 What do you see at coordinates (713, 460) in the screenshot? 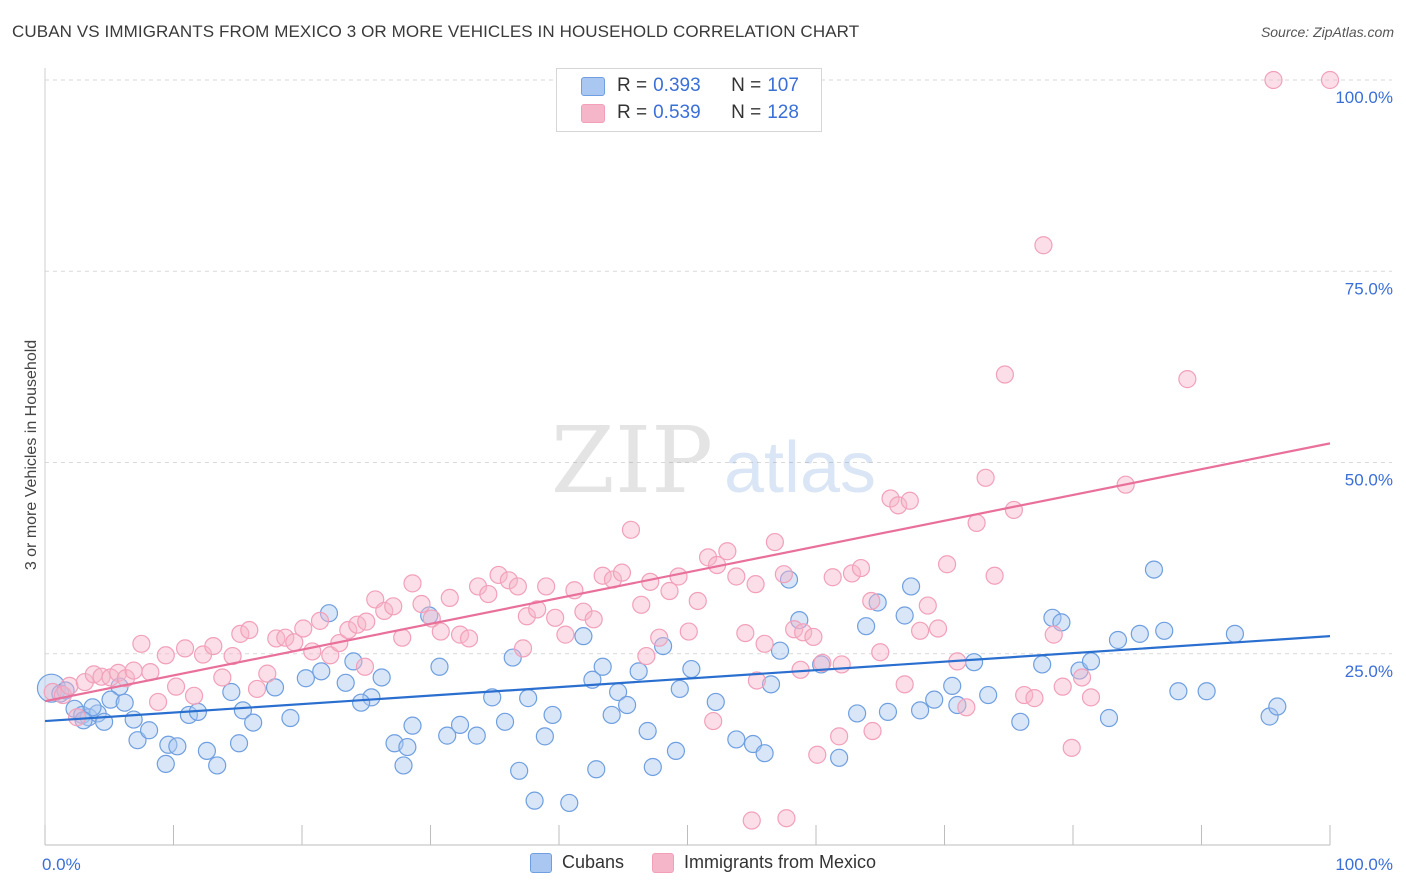
I see `watermark: ZIP atlas` at bounding box center [713, 460].